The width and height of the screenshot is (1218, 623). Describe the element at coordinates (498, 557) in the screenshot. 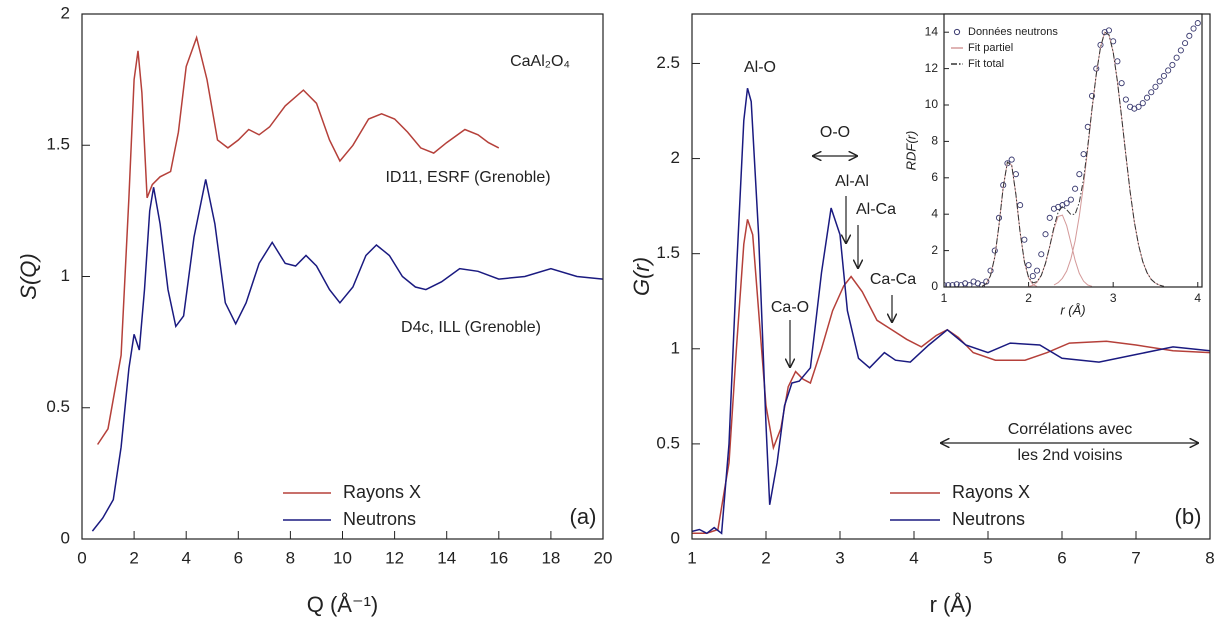

I see `x-tick-label: 16` at that location.